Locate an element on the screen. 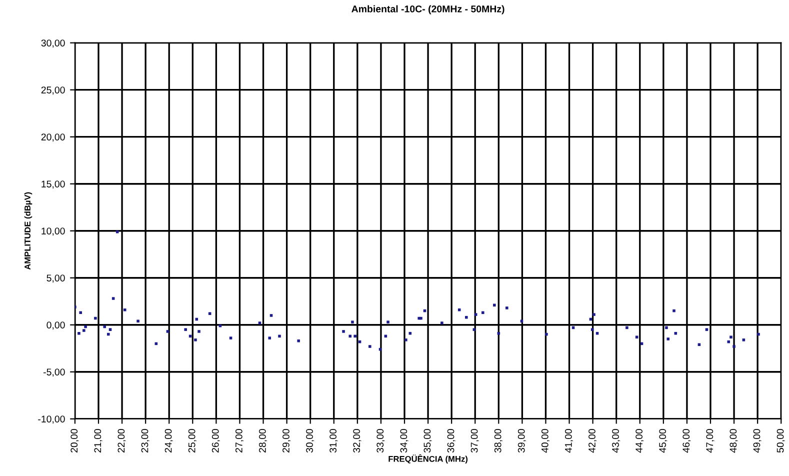 Image resolution: width=789 pixels, height=476 pixels. x-tick-label: 27,00 is located at coordinates (239, 440).